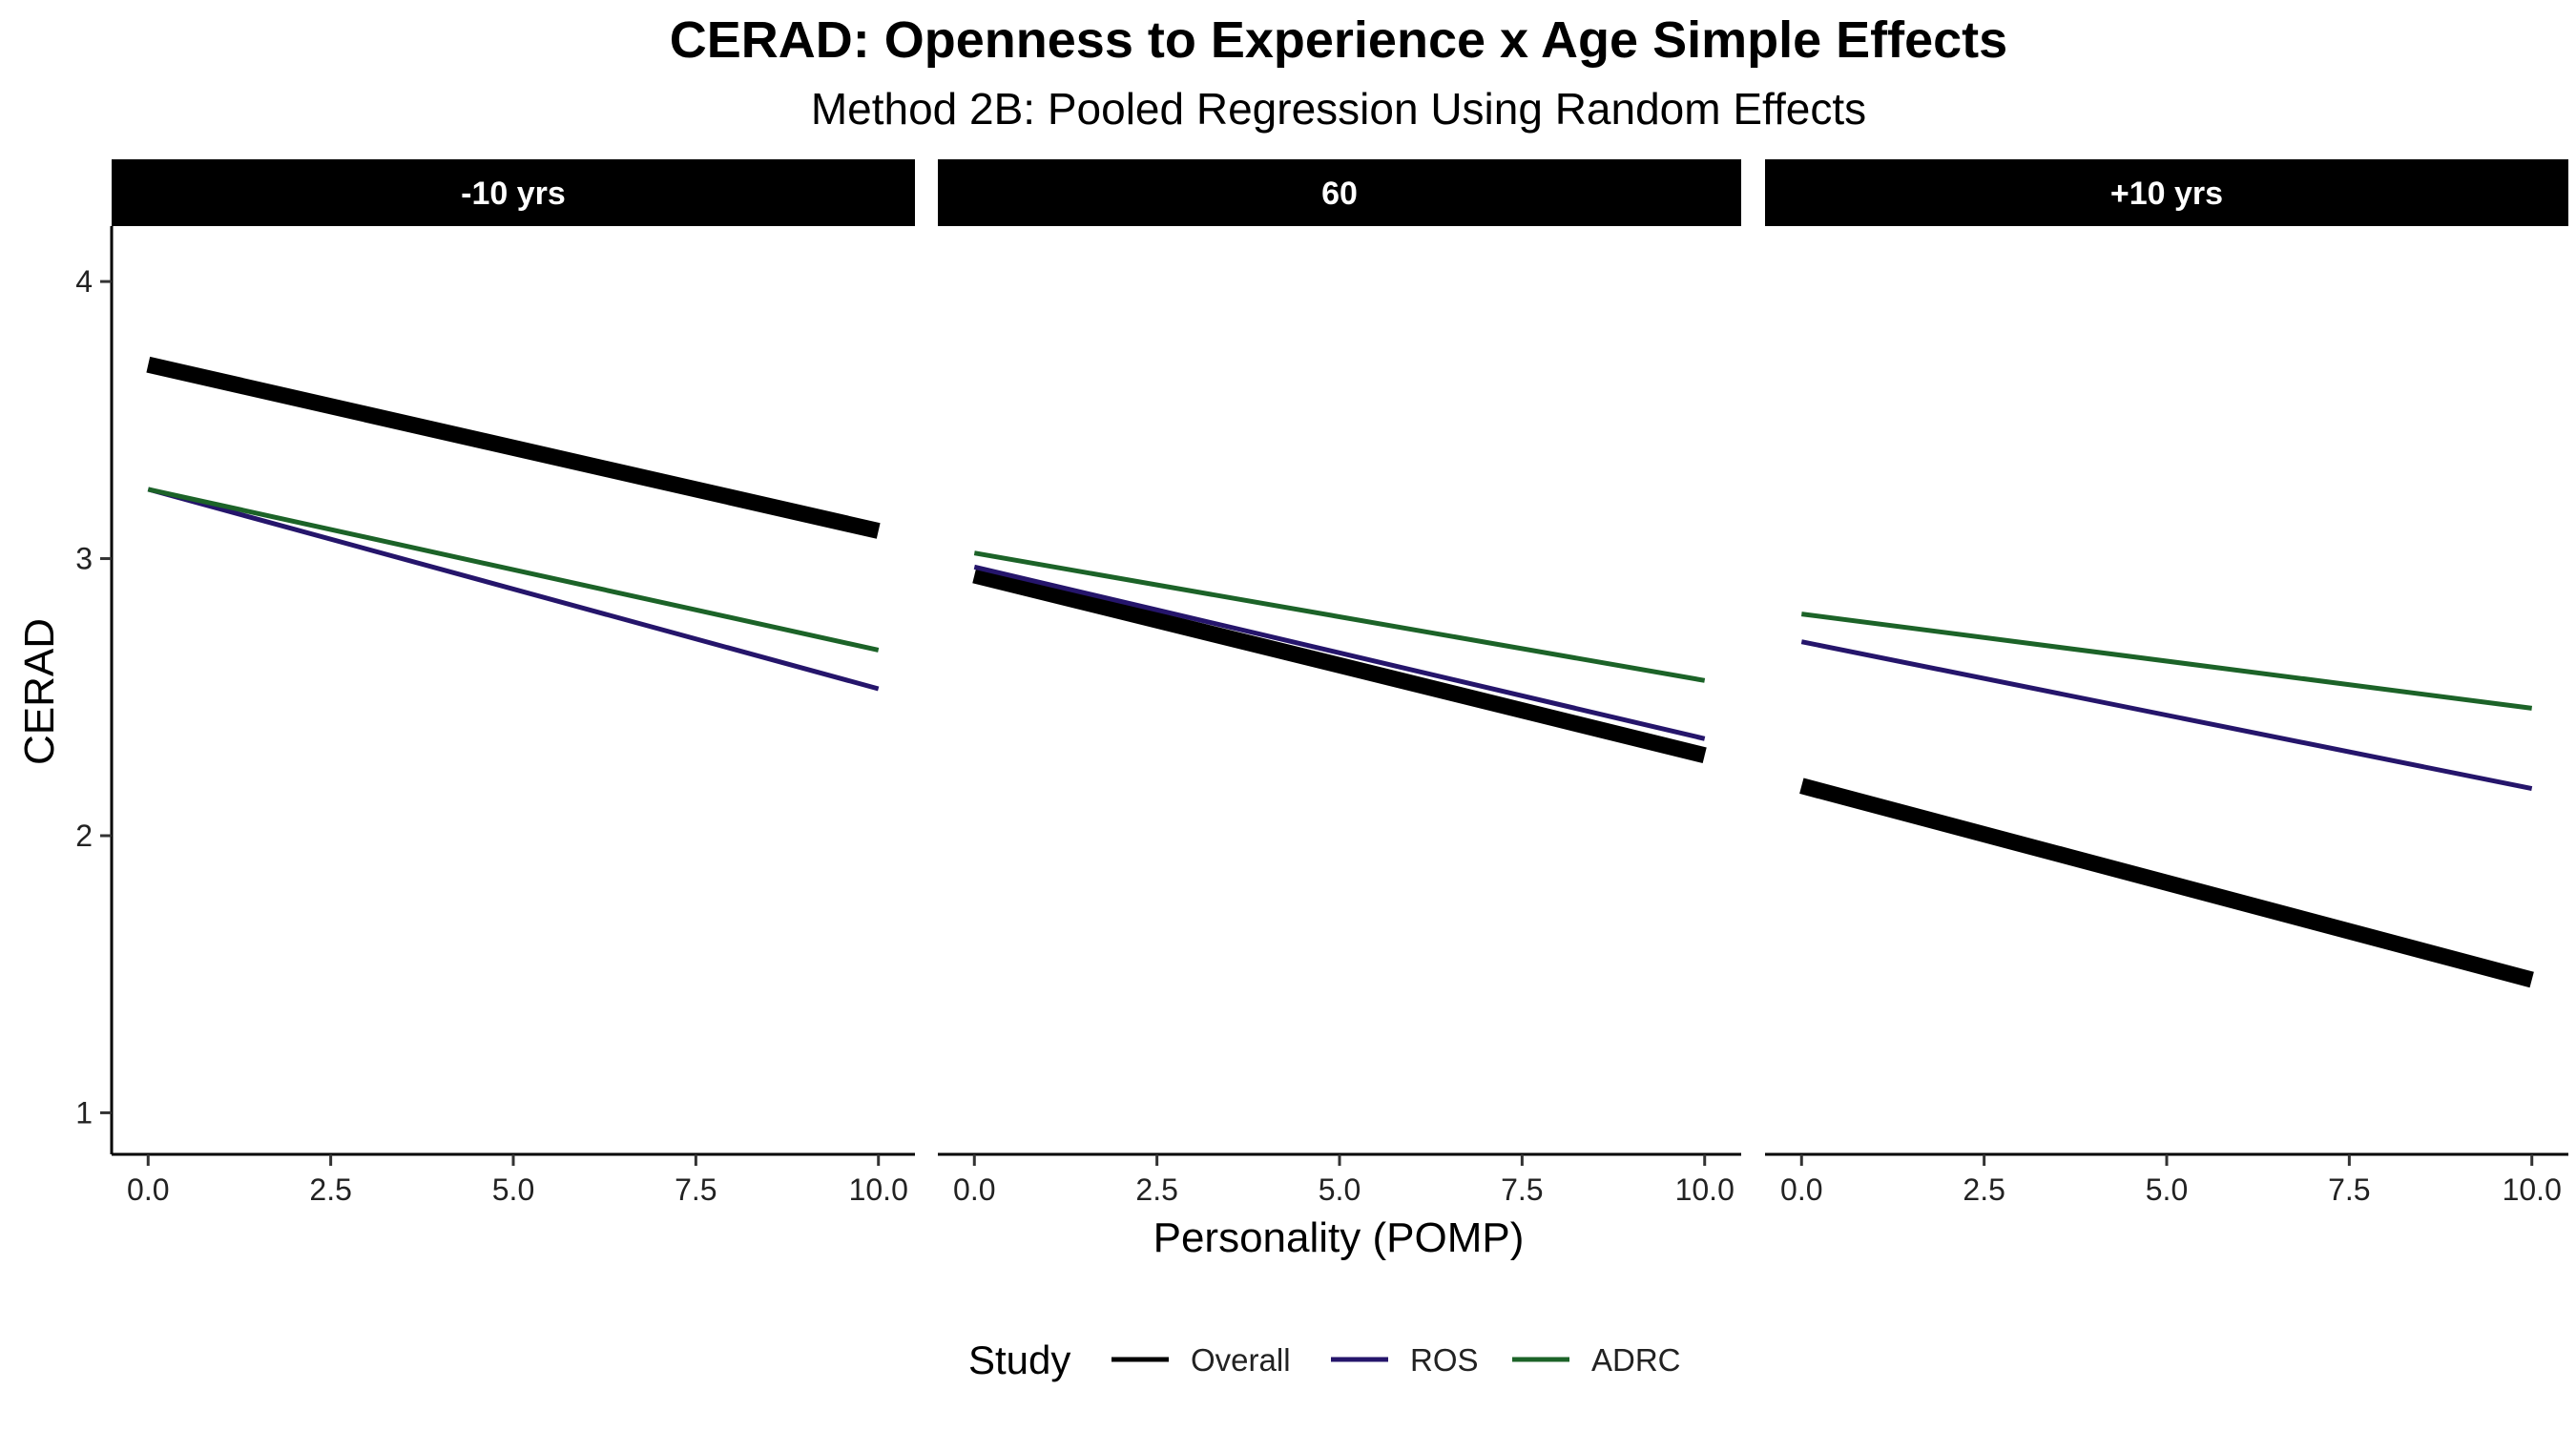 The height and width of the screenshot is (1431, 2576). What do you see at coordinates (1636, 1360) in the screenshot?
I see `legend-label: ADRC` at bounding box center [1636, 1360].